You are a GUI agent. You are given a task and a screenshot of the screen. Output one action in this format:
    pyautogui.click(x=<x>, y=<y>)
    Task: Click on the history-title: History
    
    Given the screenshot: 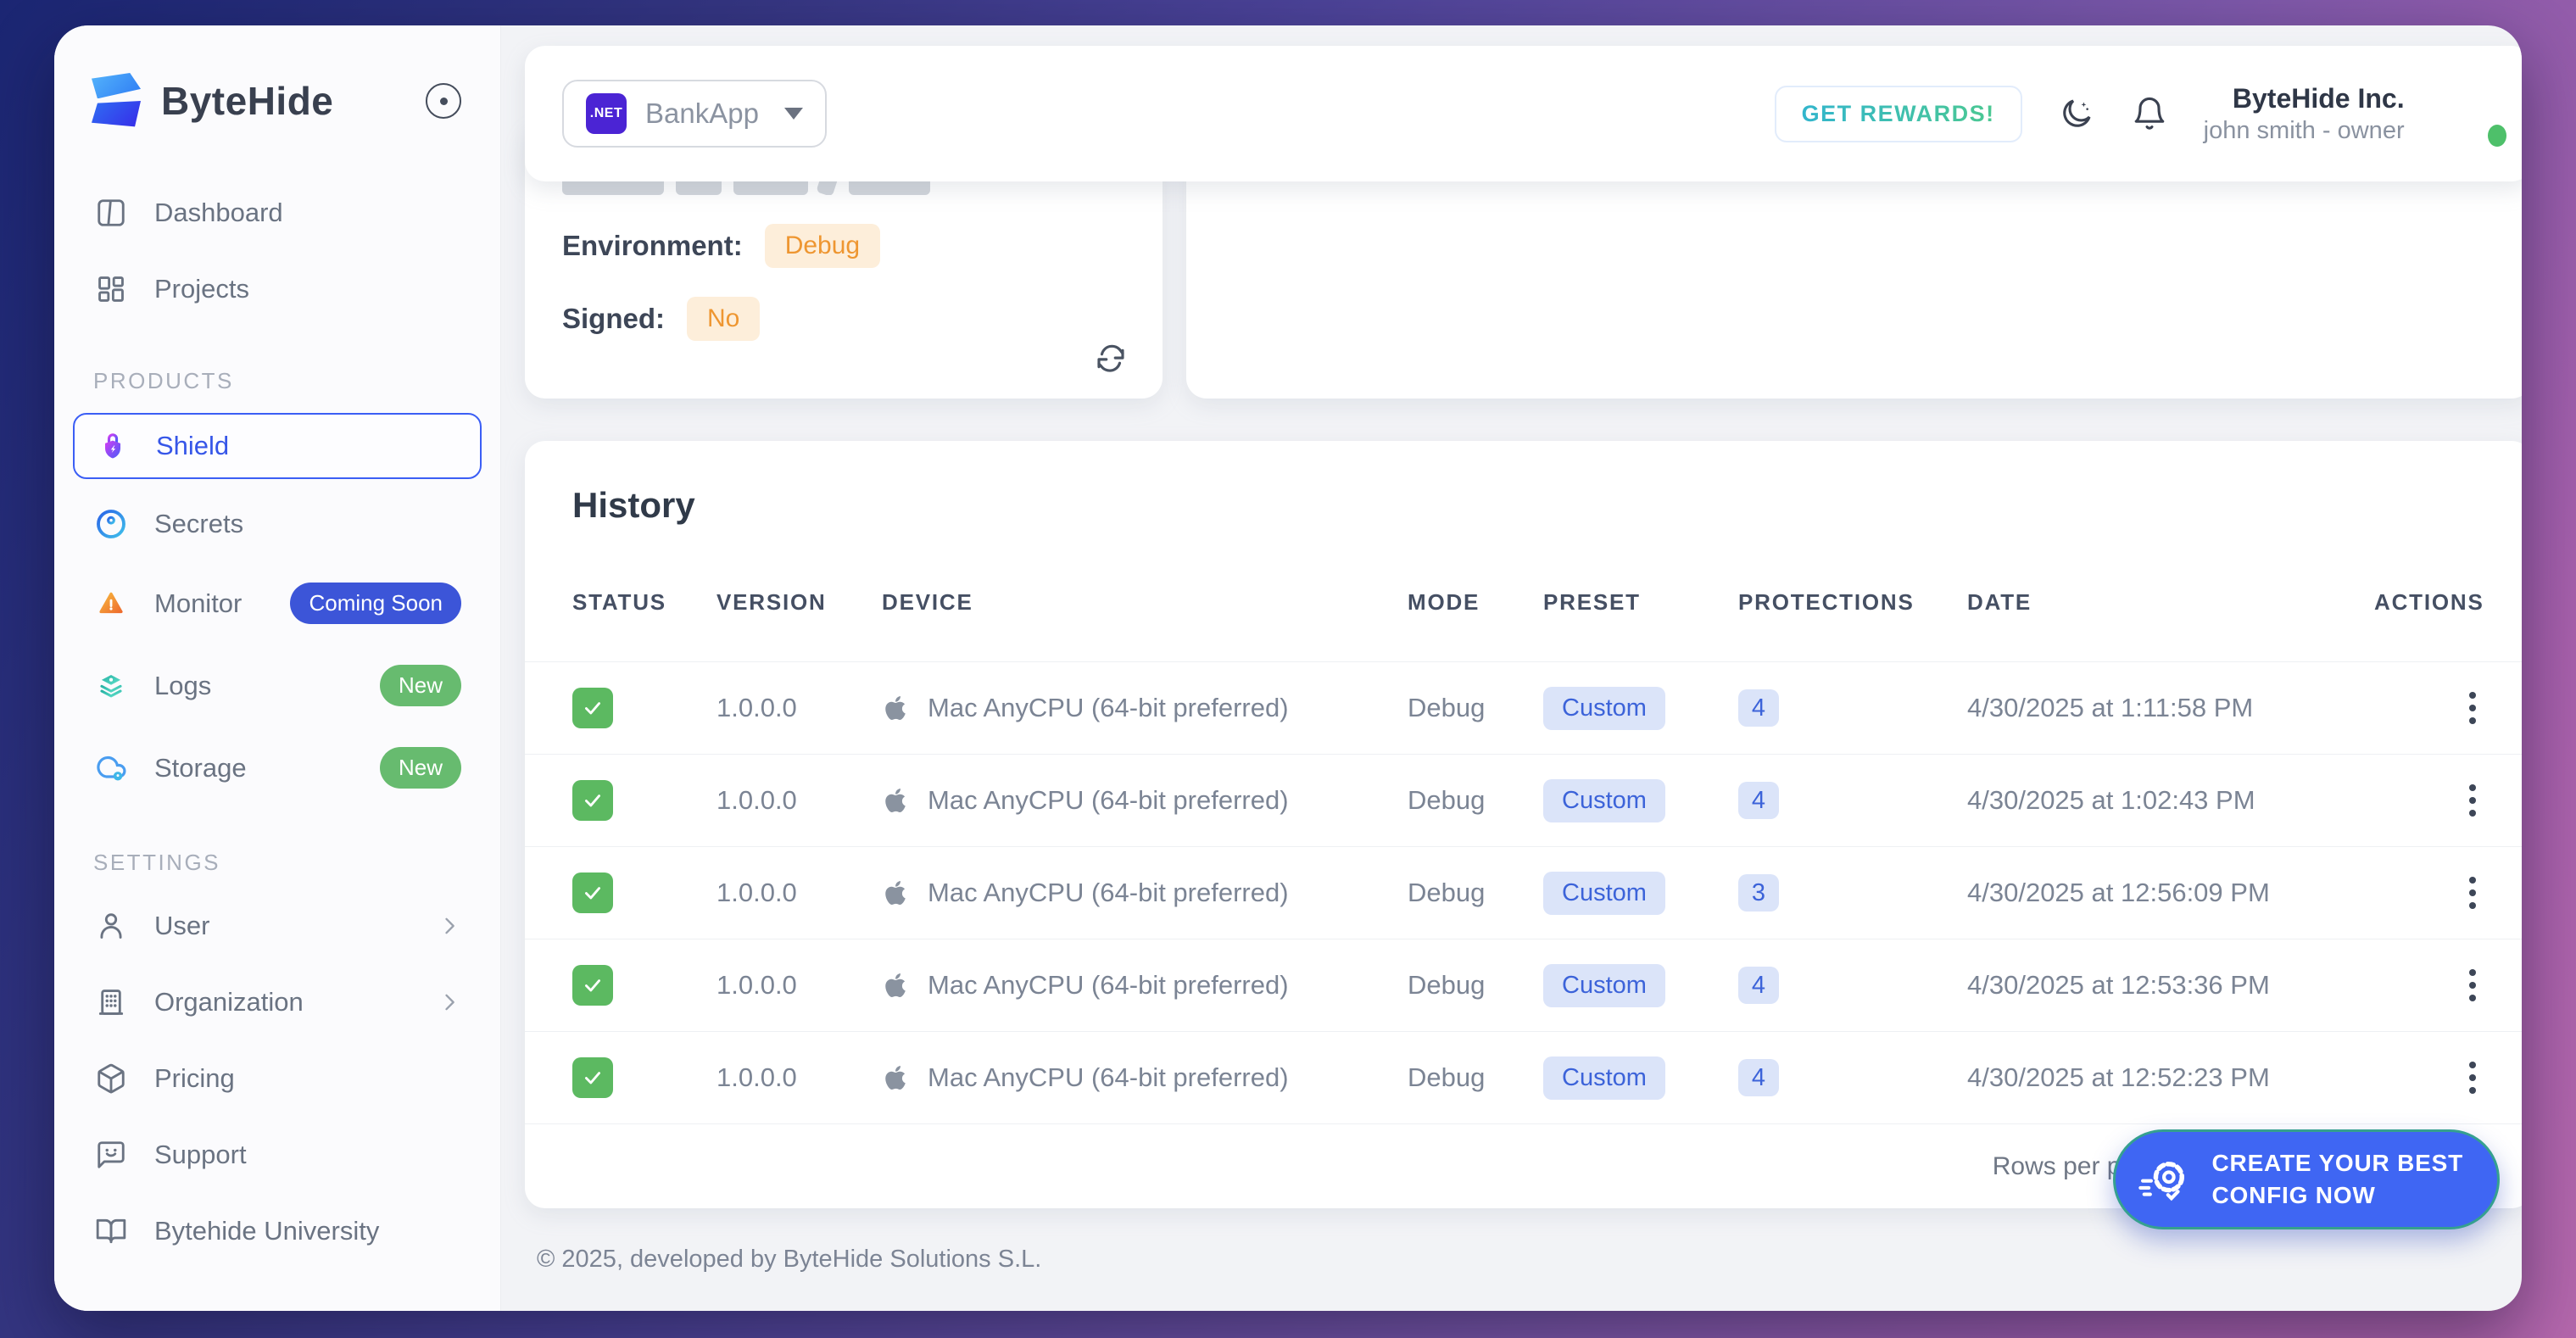 What is the action you would take?
    pyautogui.click(x=633, y=505)
    